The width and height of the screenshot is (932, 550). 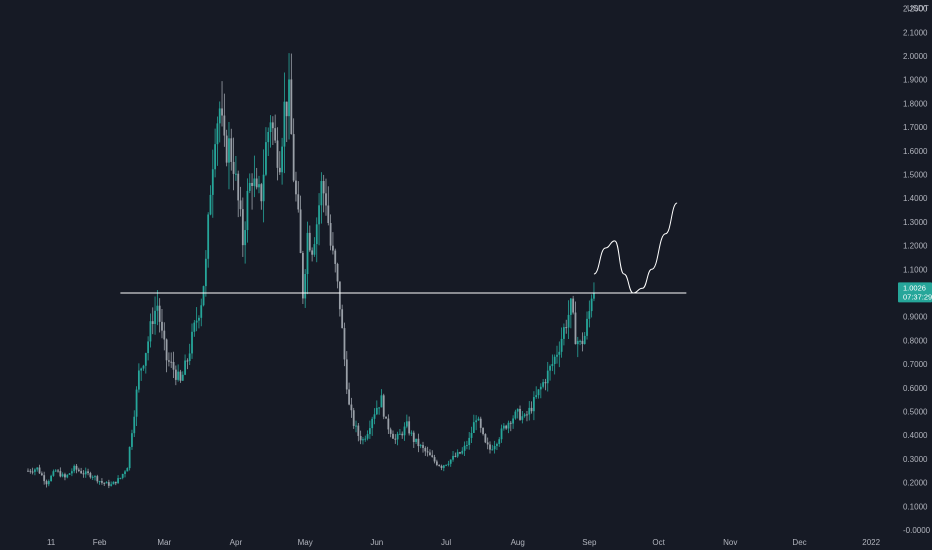 What do you see at coordinates (871, 542) in the screenshot?
I see `time-tick-label: 2022` at bounding box center [871, 542].